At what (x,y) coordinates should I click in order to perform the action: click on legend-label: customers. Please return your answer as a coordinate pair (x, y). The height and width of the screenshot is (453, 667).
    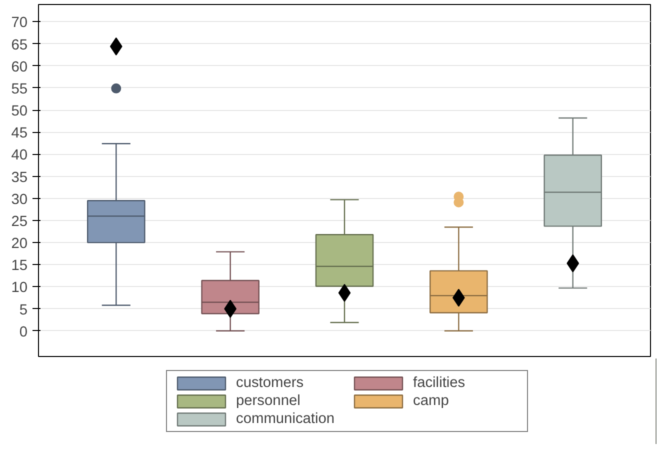
    Looking at the image, I should click on (270, 383).